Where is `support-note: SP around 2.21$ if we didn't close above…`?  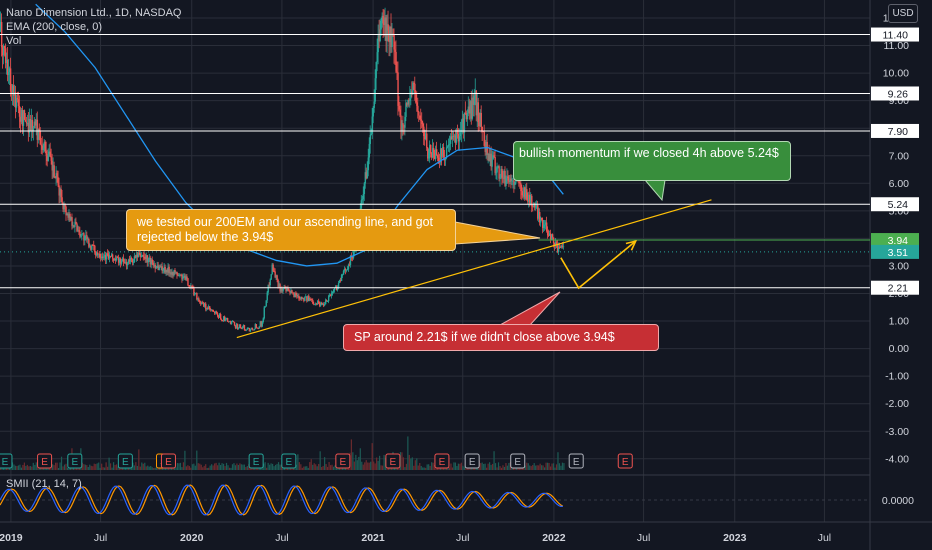
support-note: SP around 2.21$ if we didn't close above… is located at coordinates (501, 337).